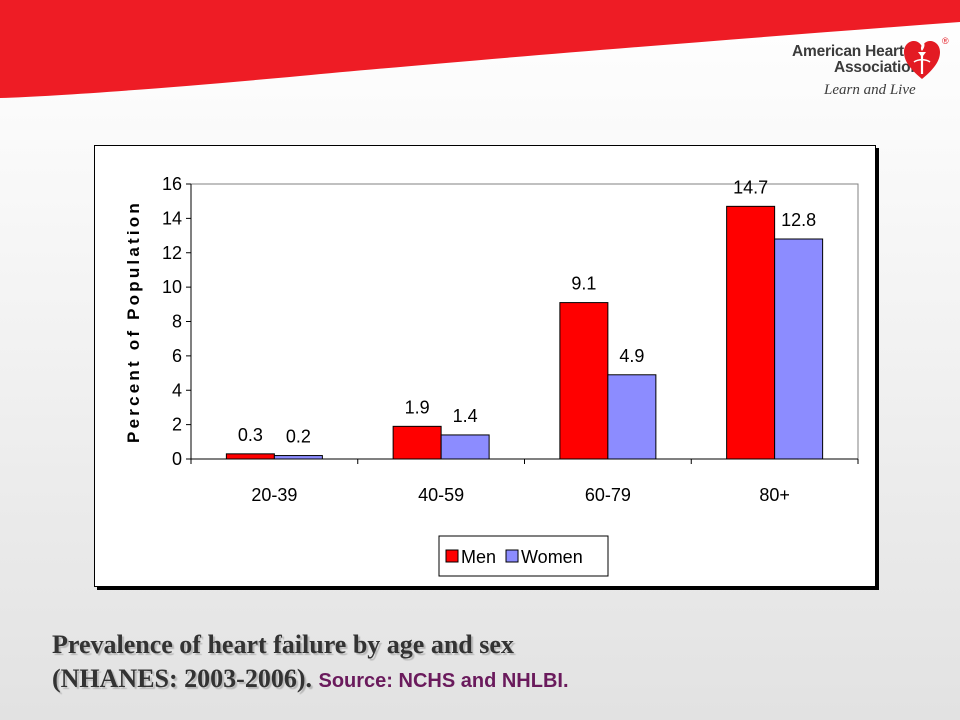 The width and height of the screenshot is (960, 720). What do you see at coordinates (774, 495) in the screenshot?
I see `x-tick-label-80+: 80+` at bounding box center [774, 495].